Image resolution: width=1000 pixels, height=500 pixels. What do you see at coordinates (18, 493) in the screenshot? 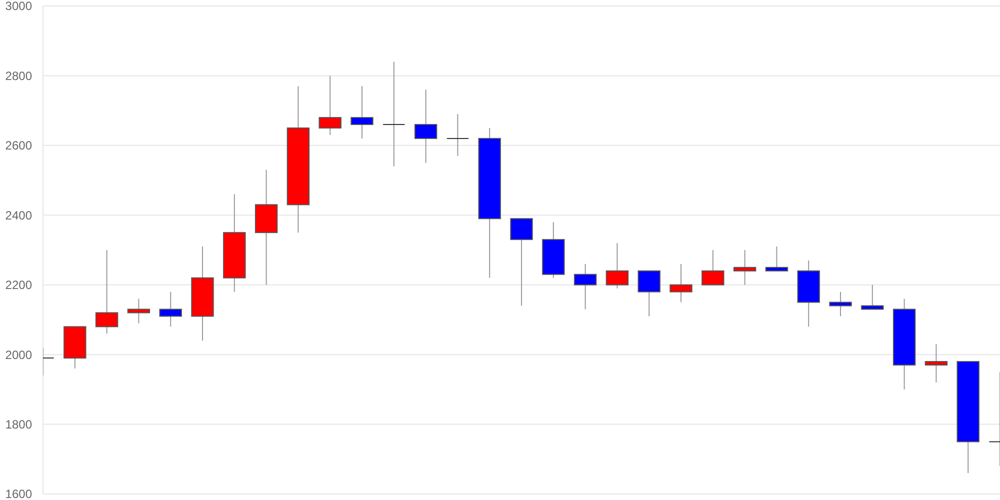
I see `y-tick-label: 1600` at bounding box center [18, 493].